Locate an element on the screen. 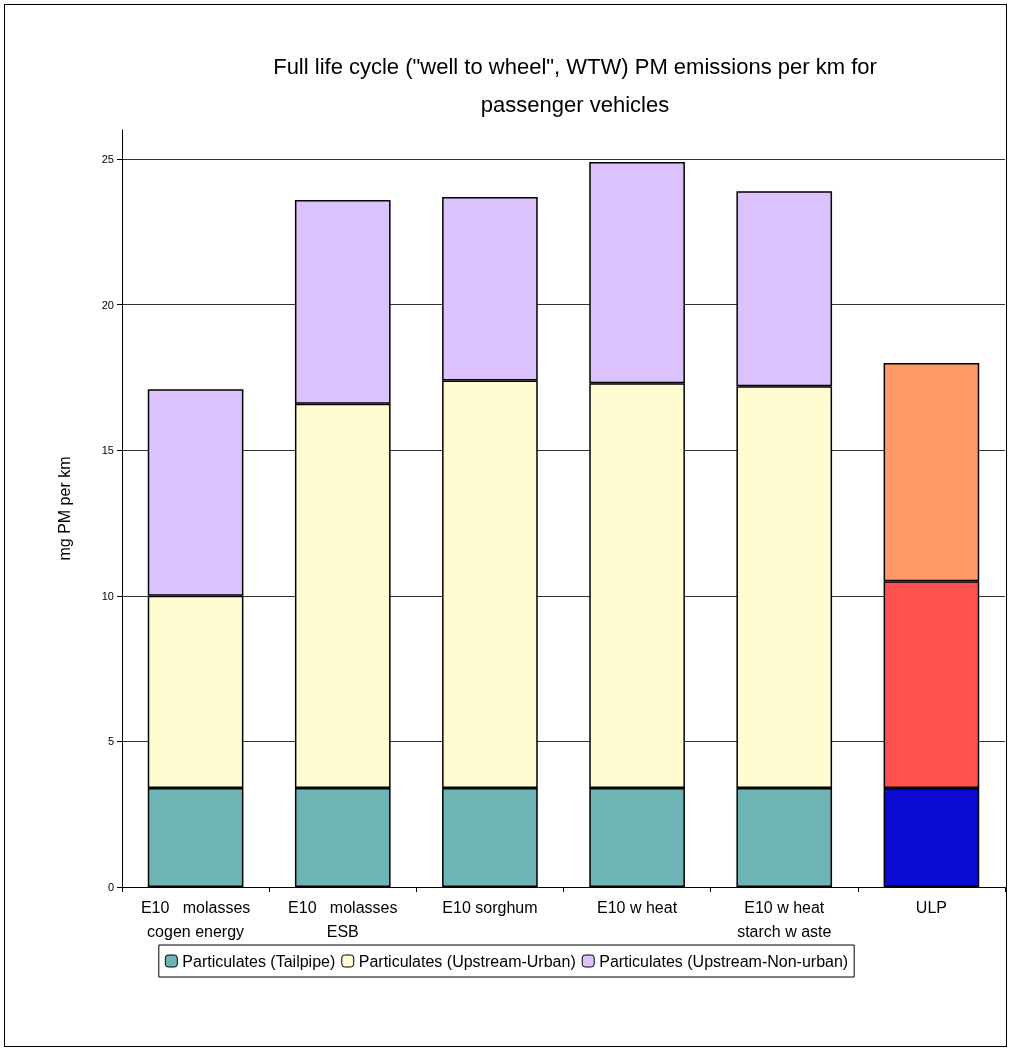 Image resolution: width=1013 pixels, height=1053 pixels. y-axis-title: mg PM per km is located at coordinates (64, 508).